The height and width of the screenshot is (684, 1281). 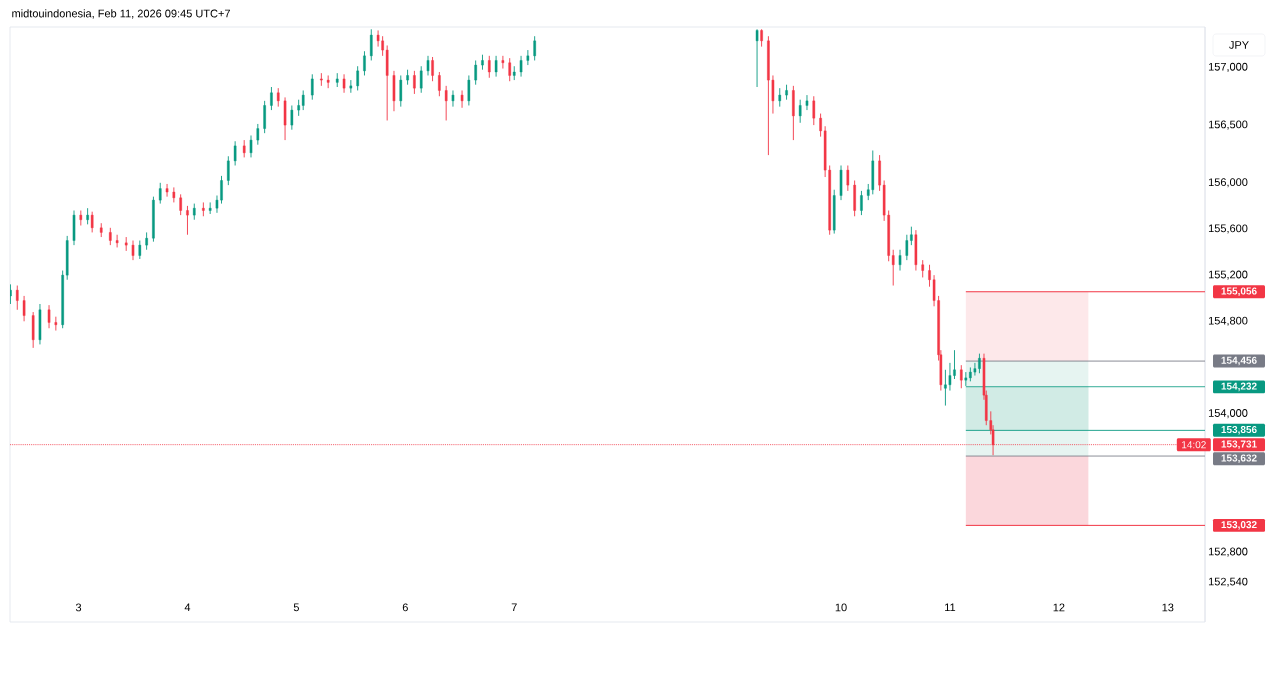 I want to click on y-tick-label: 152,540, so click(x=1228, y=582).